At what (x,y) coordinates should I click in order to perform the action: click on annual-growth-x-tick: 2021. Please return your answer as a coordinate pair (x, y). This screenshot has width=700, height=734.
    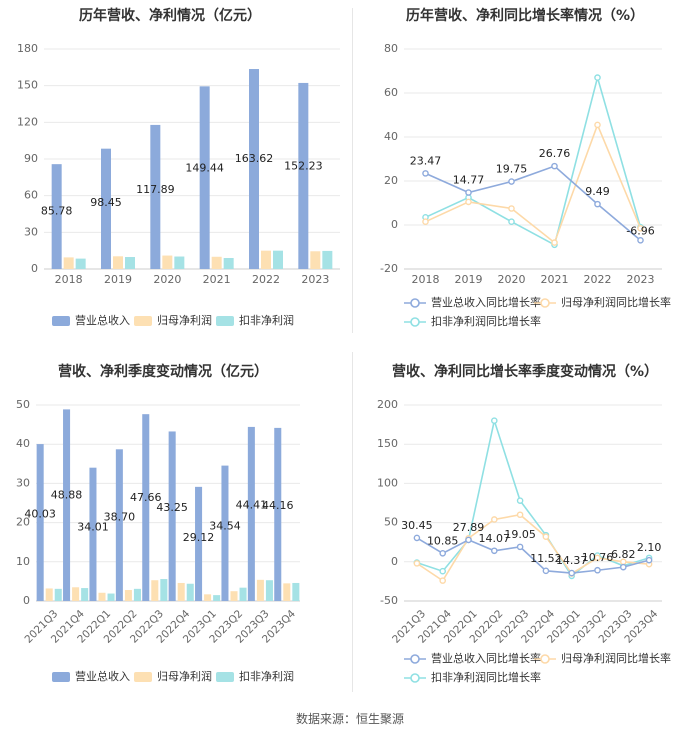
    Looking at the image, I should click on (555, 279).